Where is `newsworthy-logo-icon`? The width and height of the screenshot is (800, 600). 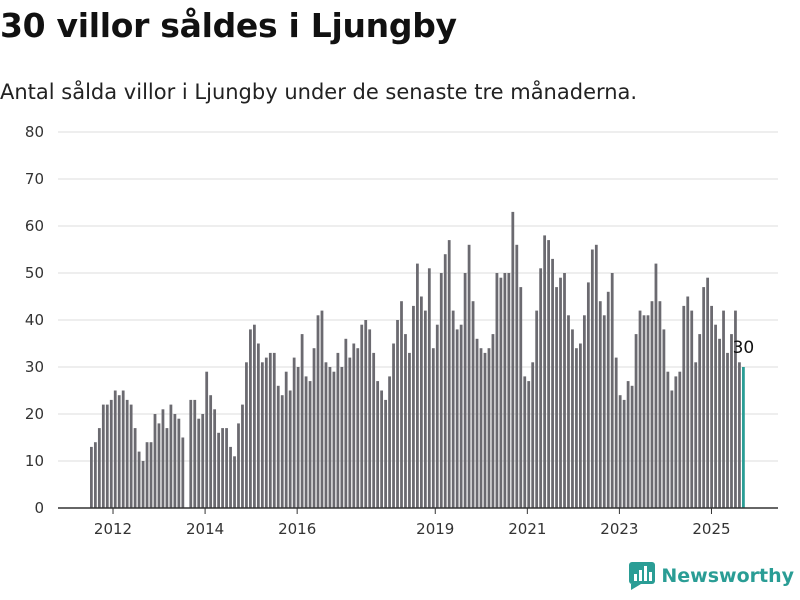 newsworthy-logo-icon is located at coordinates (642, 576).